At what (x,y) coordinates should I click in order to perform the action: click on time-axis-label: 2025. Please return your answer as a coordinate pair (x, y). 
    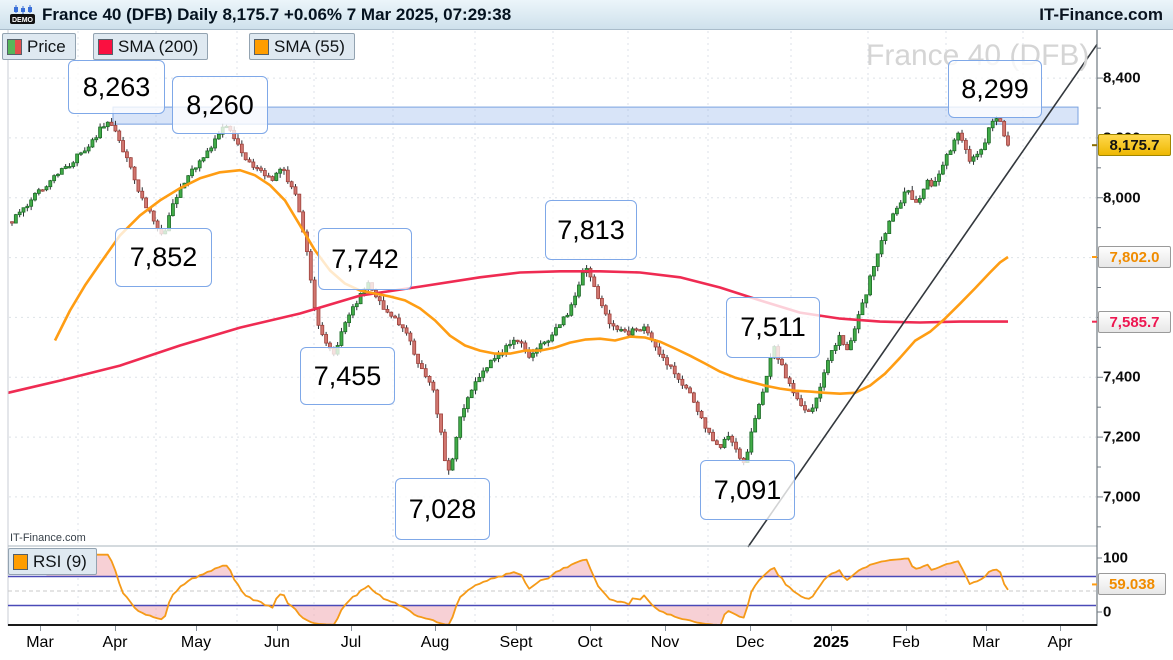
    Looking at the image, I should click on (831, 642).